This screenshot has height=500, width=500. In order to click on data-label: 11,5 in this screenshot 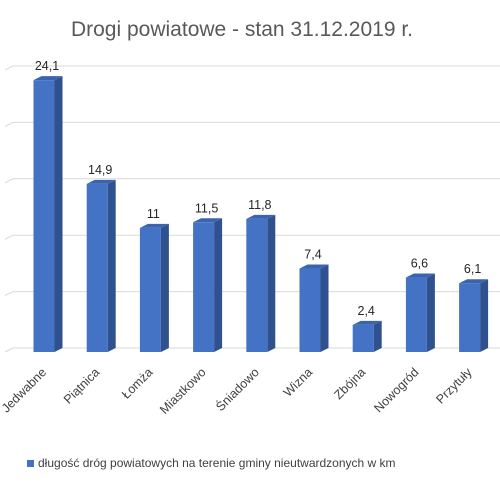, I will do `click(206, 208)`.